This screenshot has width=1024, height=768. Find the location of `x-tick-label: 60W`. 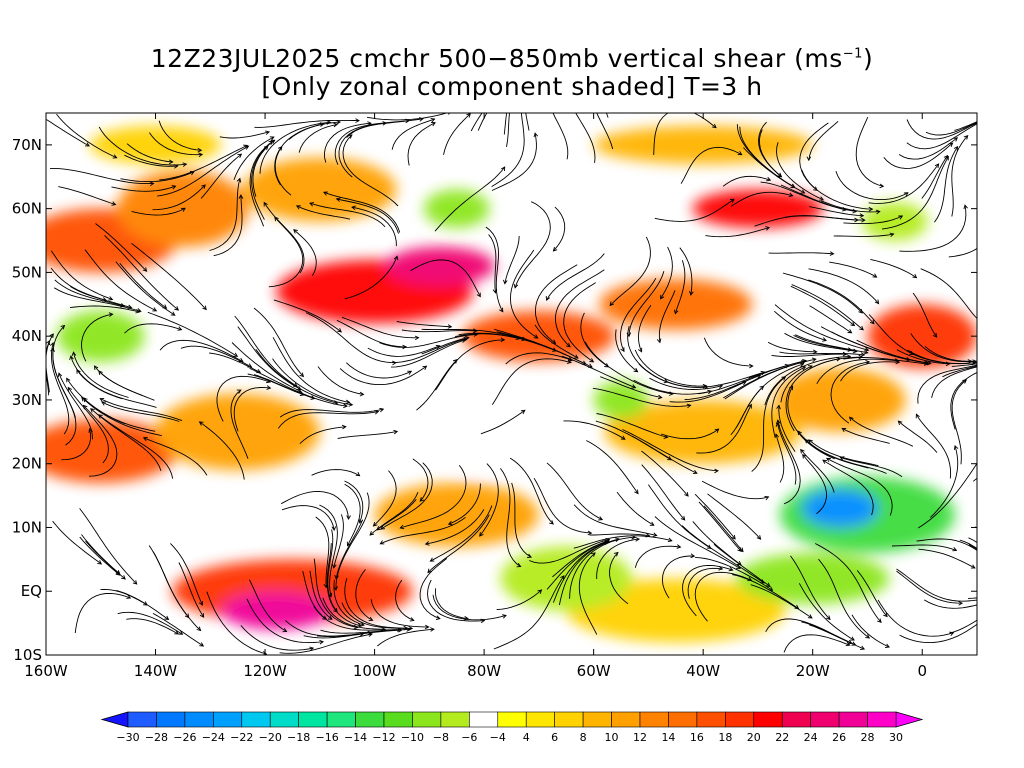

x-tick-label: 60W is located at coordinates (594, 671).